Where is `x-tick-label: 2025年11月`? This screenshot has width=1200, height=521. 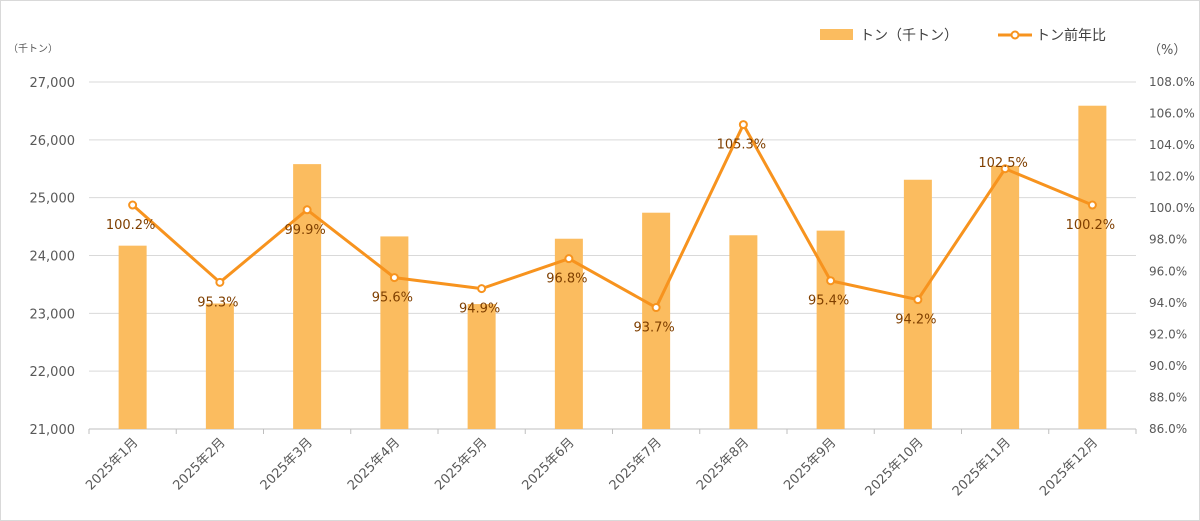
x-tick-label: 2025年11月 is located at coordinates (982, 467).